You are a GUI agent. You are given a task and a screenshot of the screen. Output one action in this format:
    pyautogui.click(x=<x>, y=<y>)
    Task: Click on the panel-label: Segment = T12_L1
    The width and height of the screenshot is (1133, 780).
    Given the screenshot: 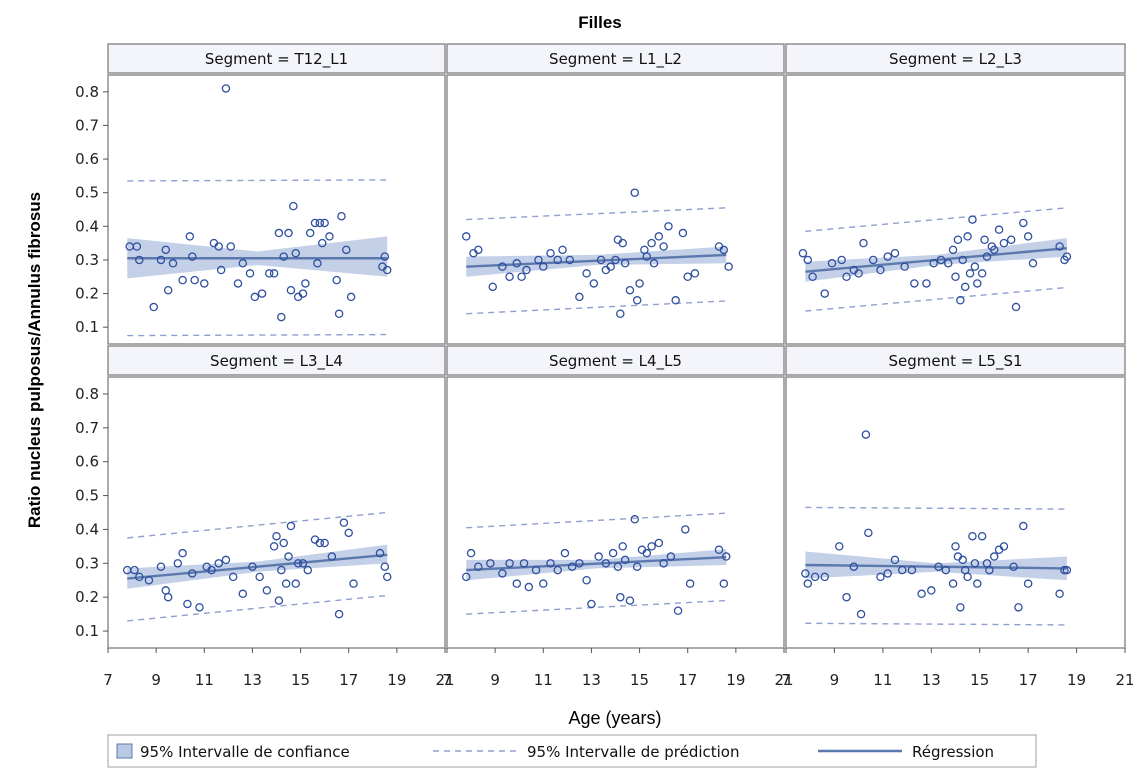 What is the action you would take?
    pyautogui.click(x=276, y=59)
    